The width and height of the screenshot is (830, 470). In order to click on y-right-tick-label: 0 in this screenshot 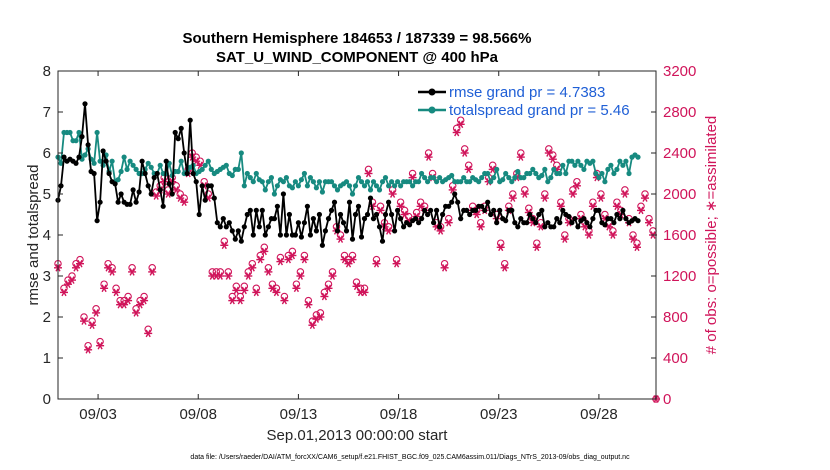, I will do `click(667, 399)`.